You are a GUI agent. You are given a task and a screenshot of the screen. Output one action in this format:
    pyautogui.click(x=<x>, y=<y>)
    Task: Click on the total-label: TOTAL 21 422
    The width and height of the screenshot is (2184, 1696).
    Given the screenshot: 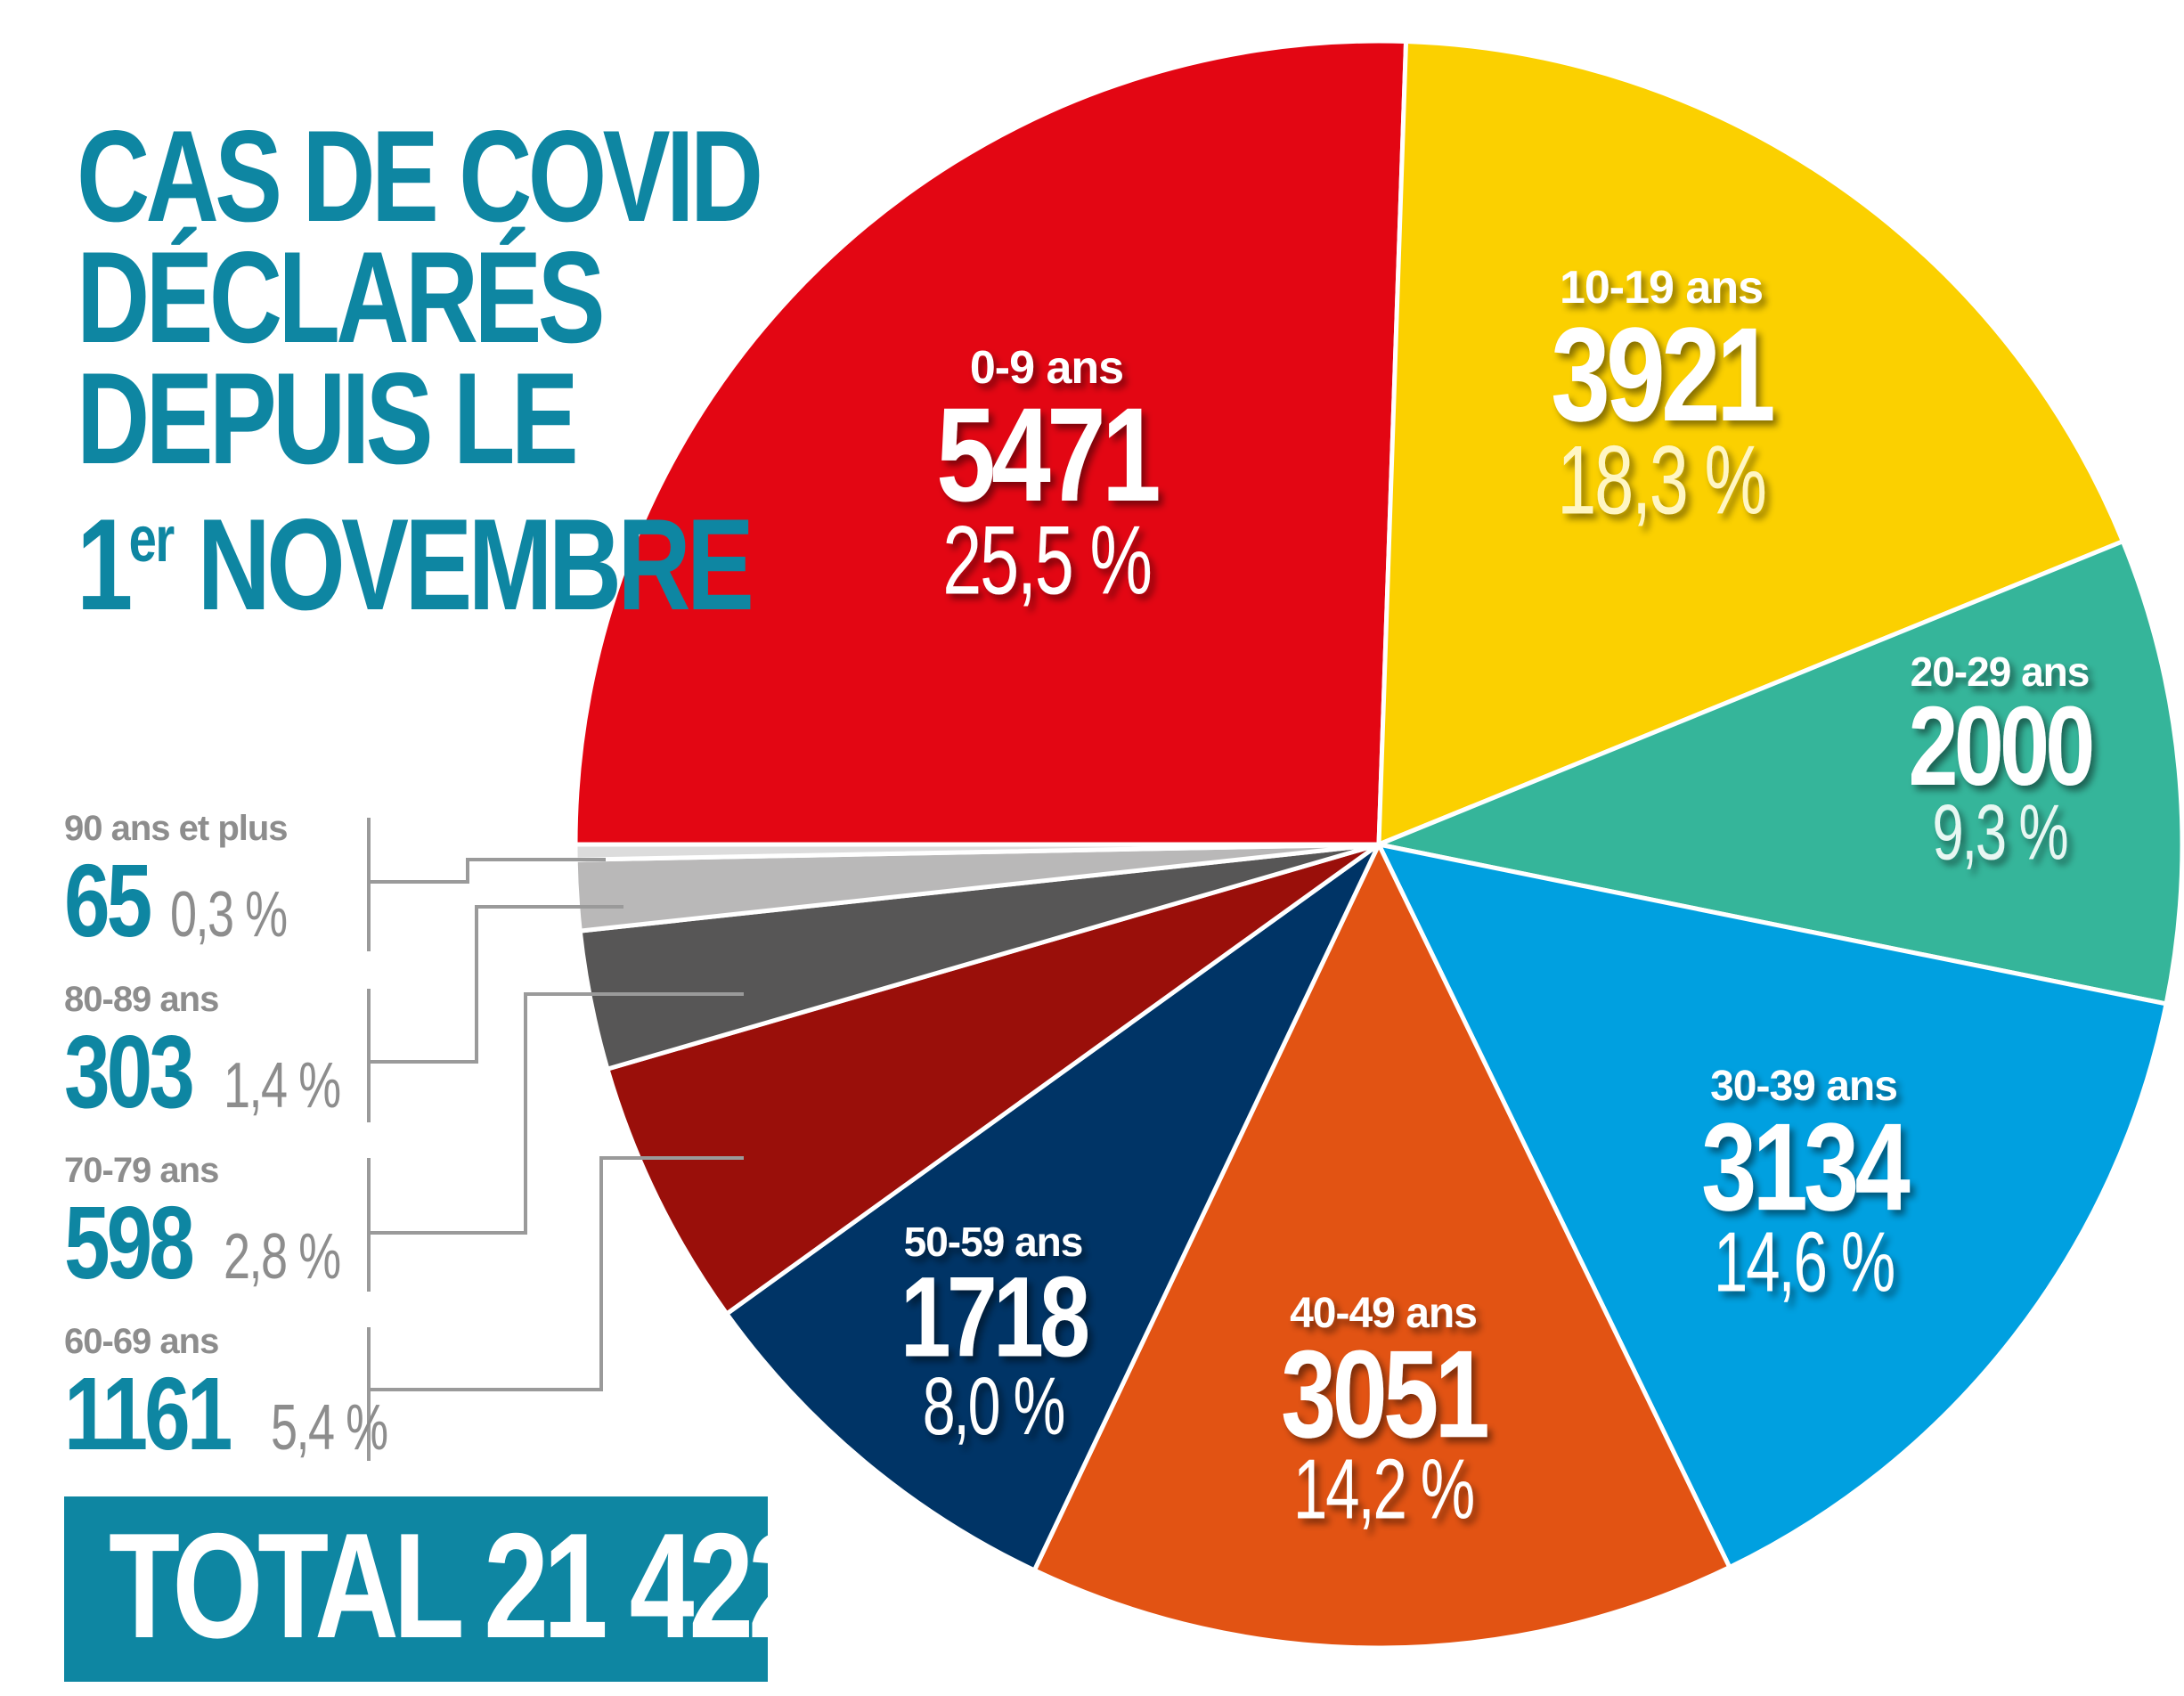 What is the action you would take?
    pyautogui.click(x=438, y=1586)
    